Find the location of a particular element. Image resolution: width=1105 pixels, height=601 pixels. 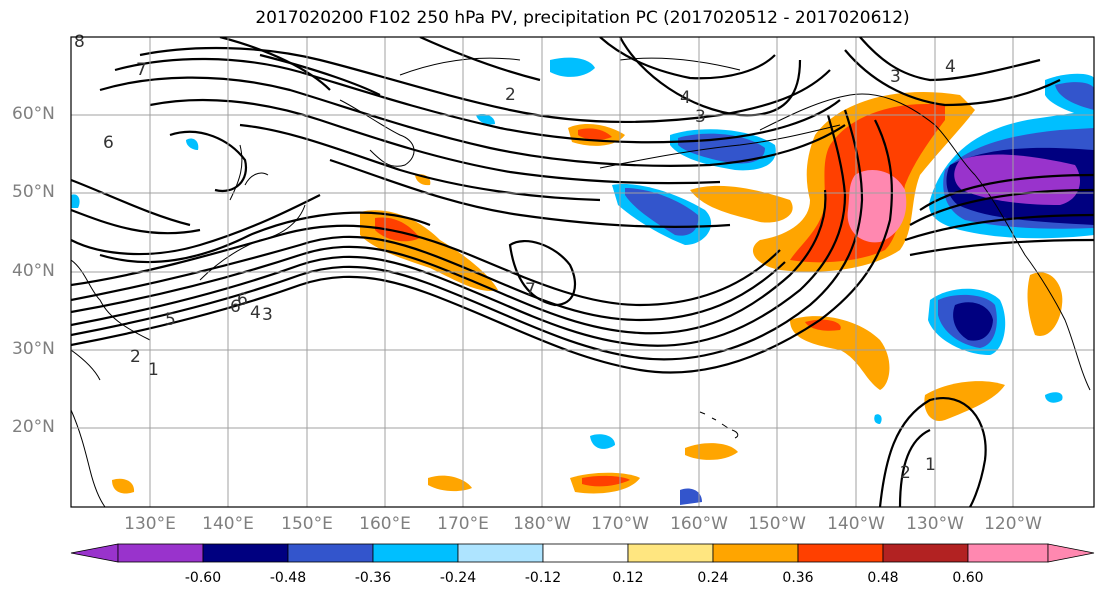

colorbar-tick: 0.48 is located at coordinates (883, 578).